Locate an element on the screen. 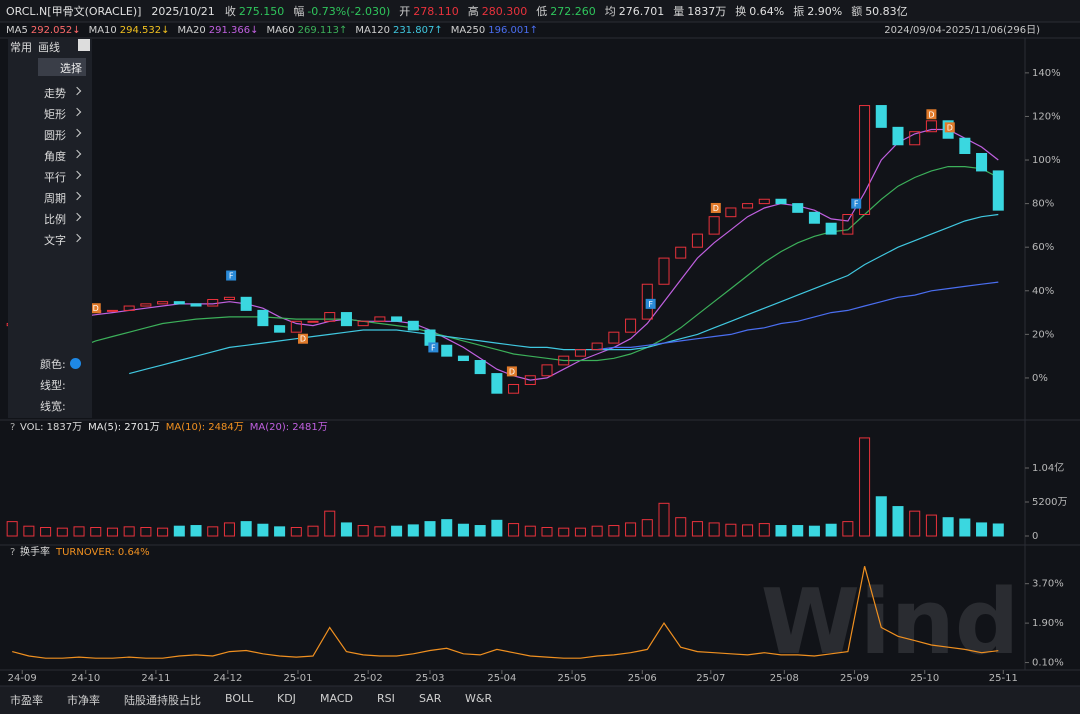  close is located at coordinates (84, 45).